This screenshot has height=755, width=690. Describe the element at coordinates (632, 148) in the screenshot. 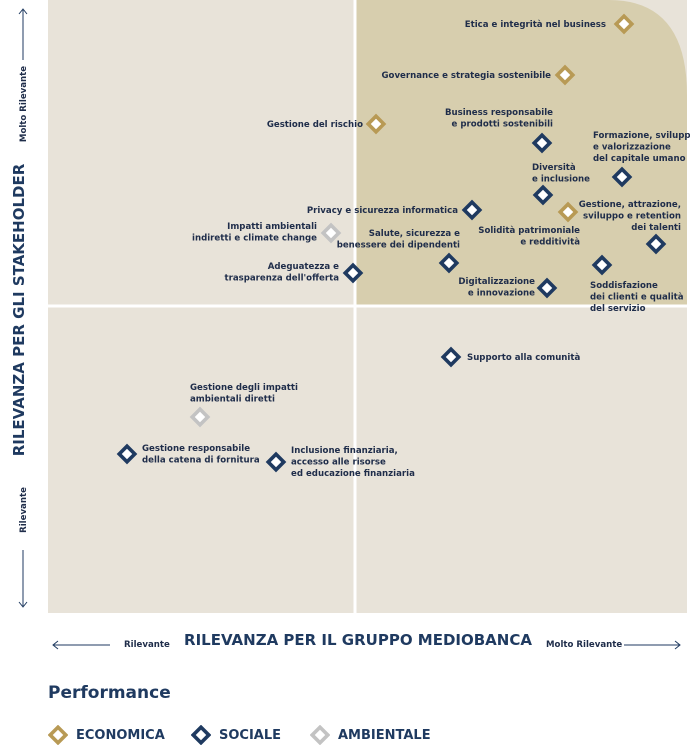

I see `topic-label: e valorizzazione` at that location.